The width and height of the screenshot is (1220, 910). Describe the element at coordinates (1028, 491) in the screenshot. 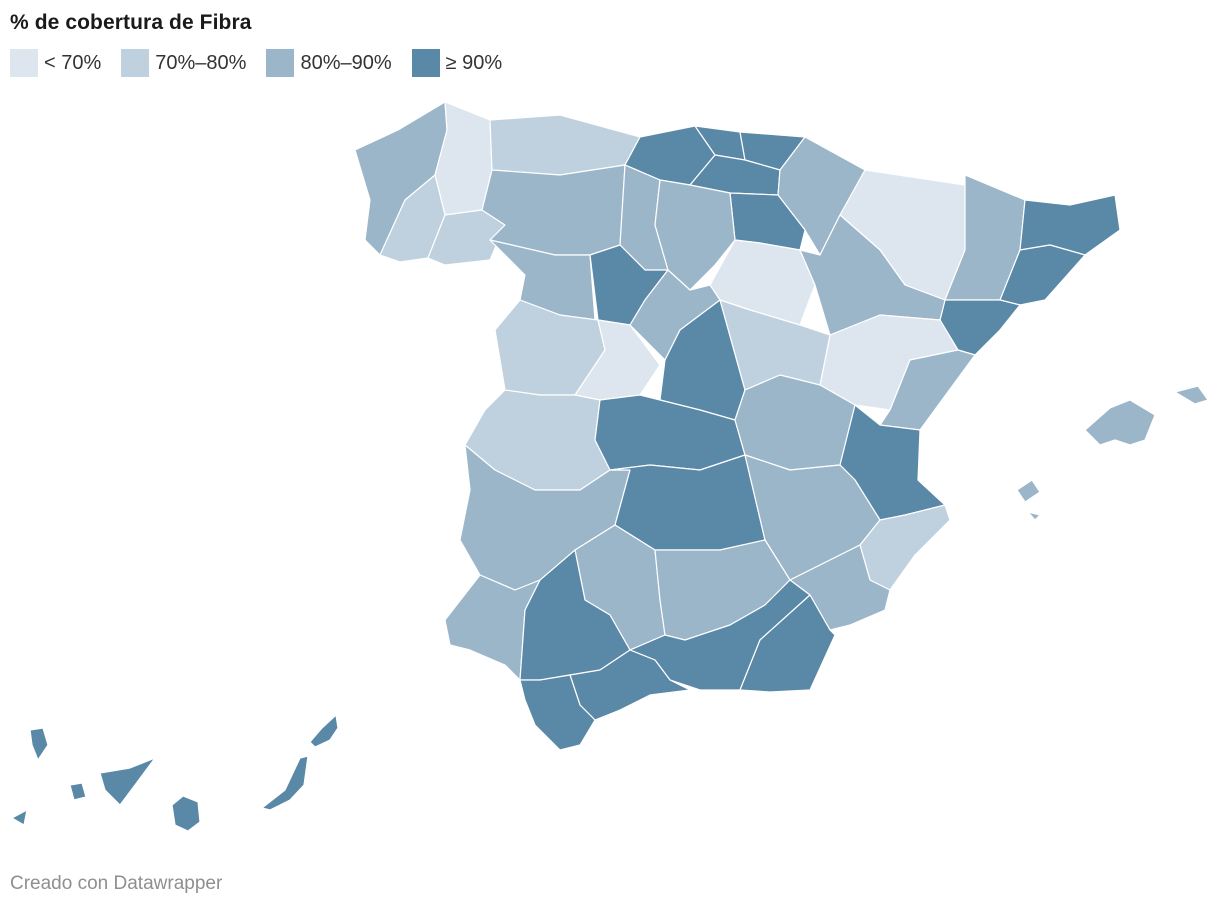

I see `region-ibiza` at that location.